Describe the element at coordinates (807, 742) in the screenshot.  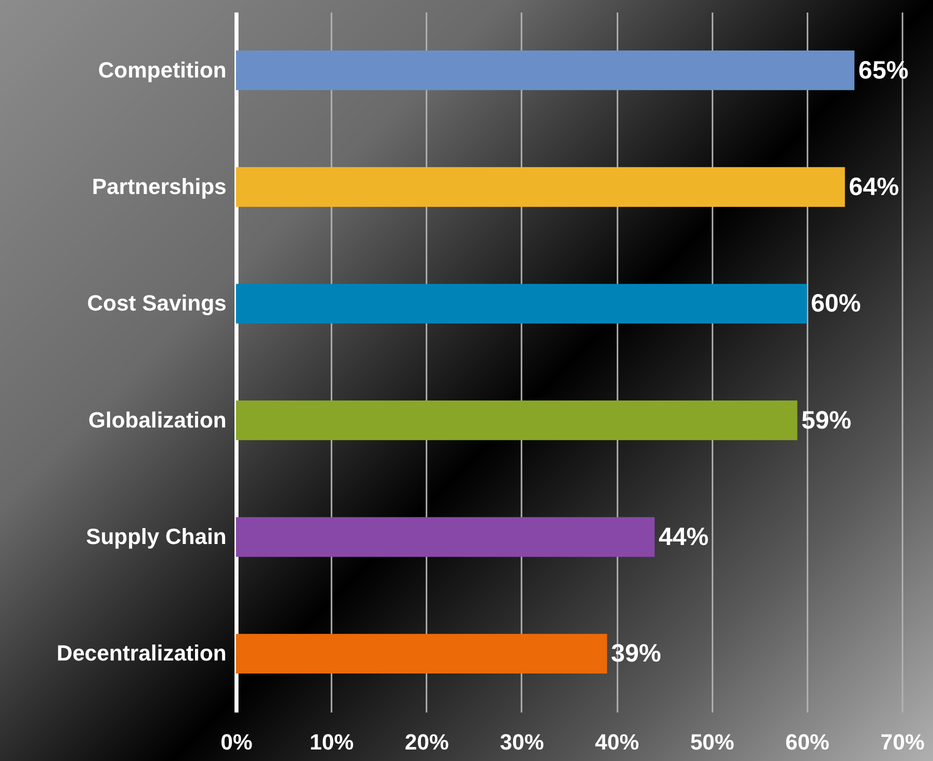
I see `x-tick-label: 60%` at that location.